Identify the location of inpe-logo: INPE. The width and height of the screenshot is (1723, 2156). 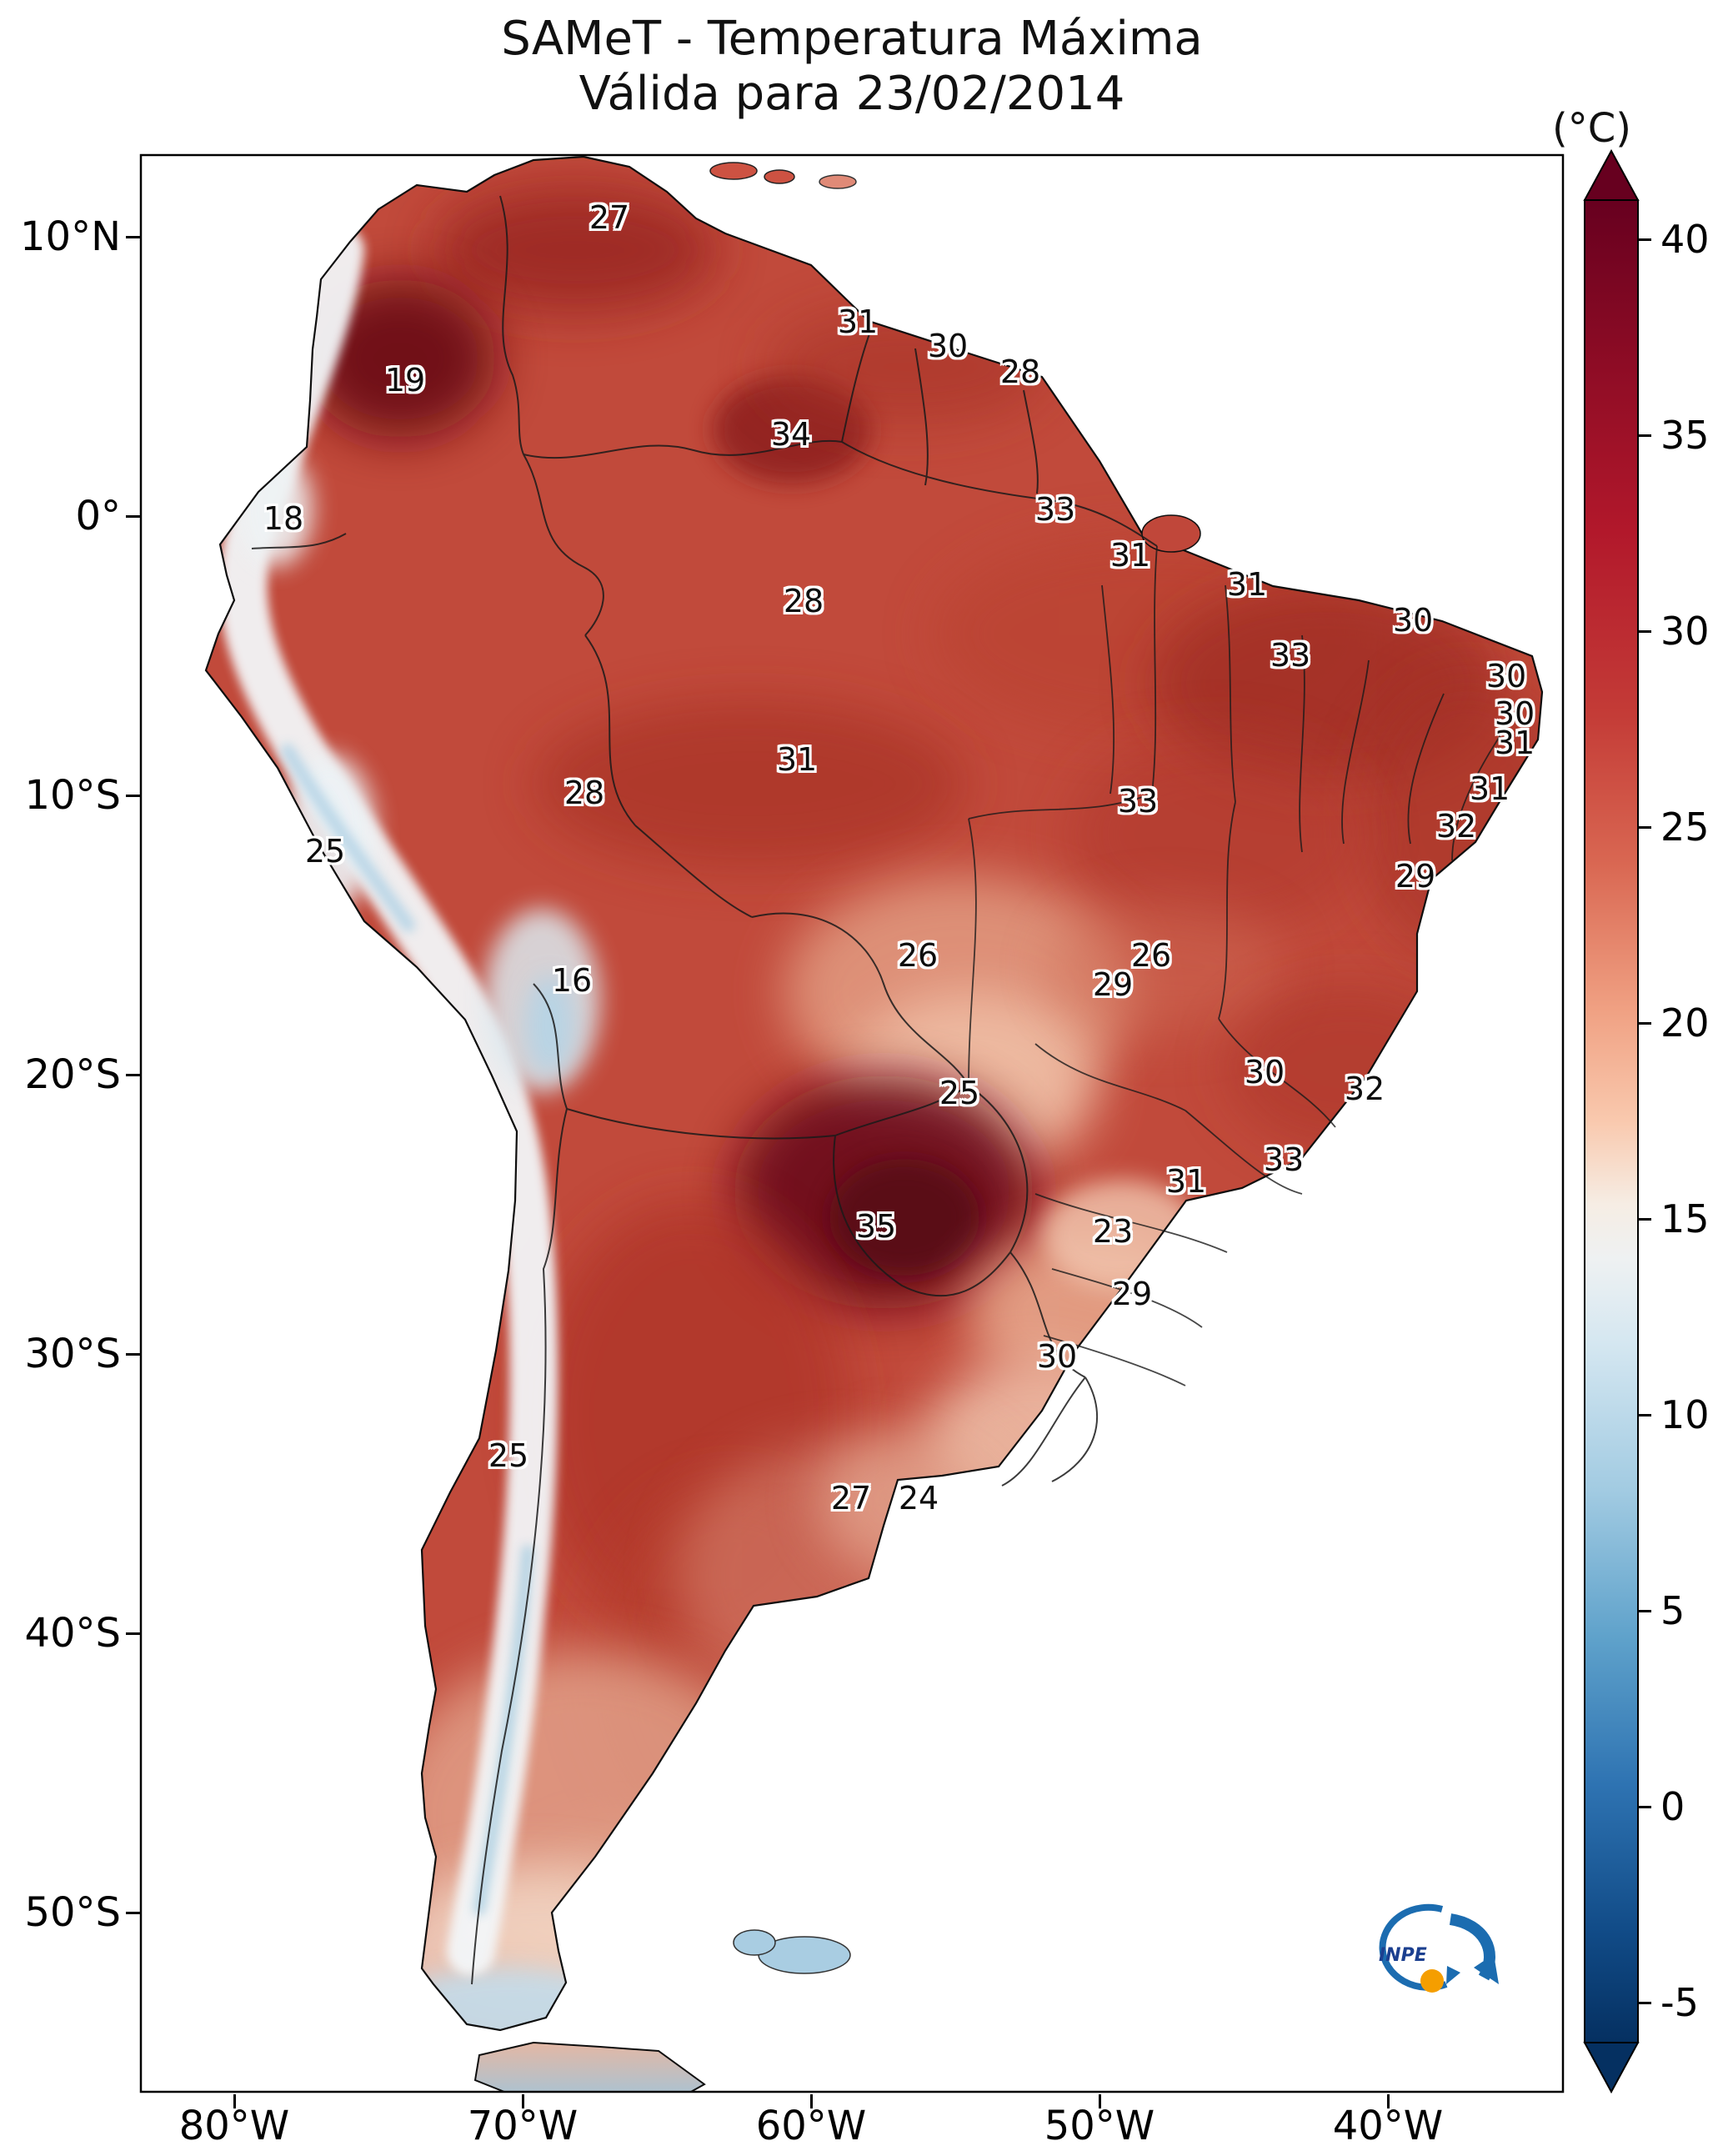
(1439, 1948).